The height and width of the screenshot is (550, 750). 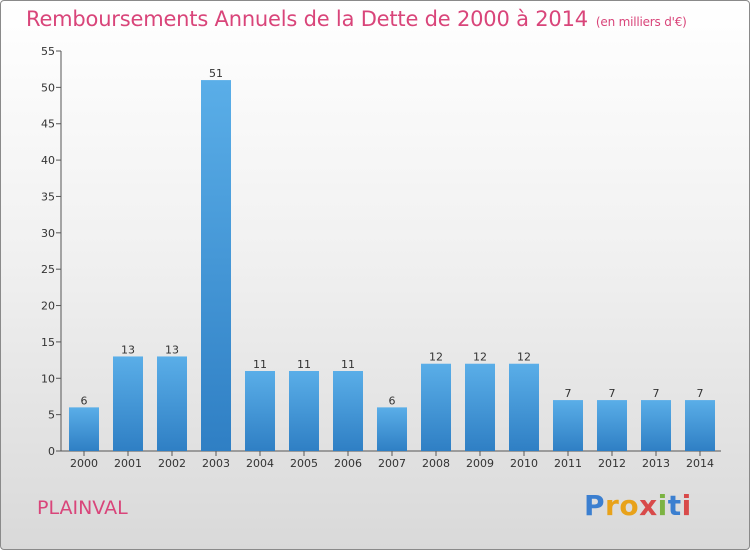 What do you see at coordinates (48, 269) in the screenshot?
I see `y-tick-label: 25` at bounding box center [48, 269].